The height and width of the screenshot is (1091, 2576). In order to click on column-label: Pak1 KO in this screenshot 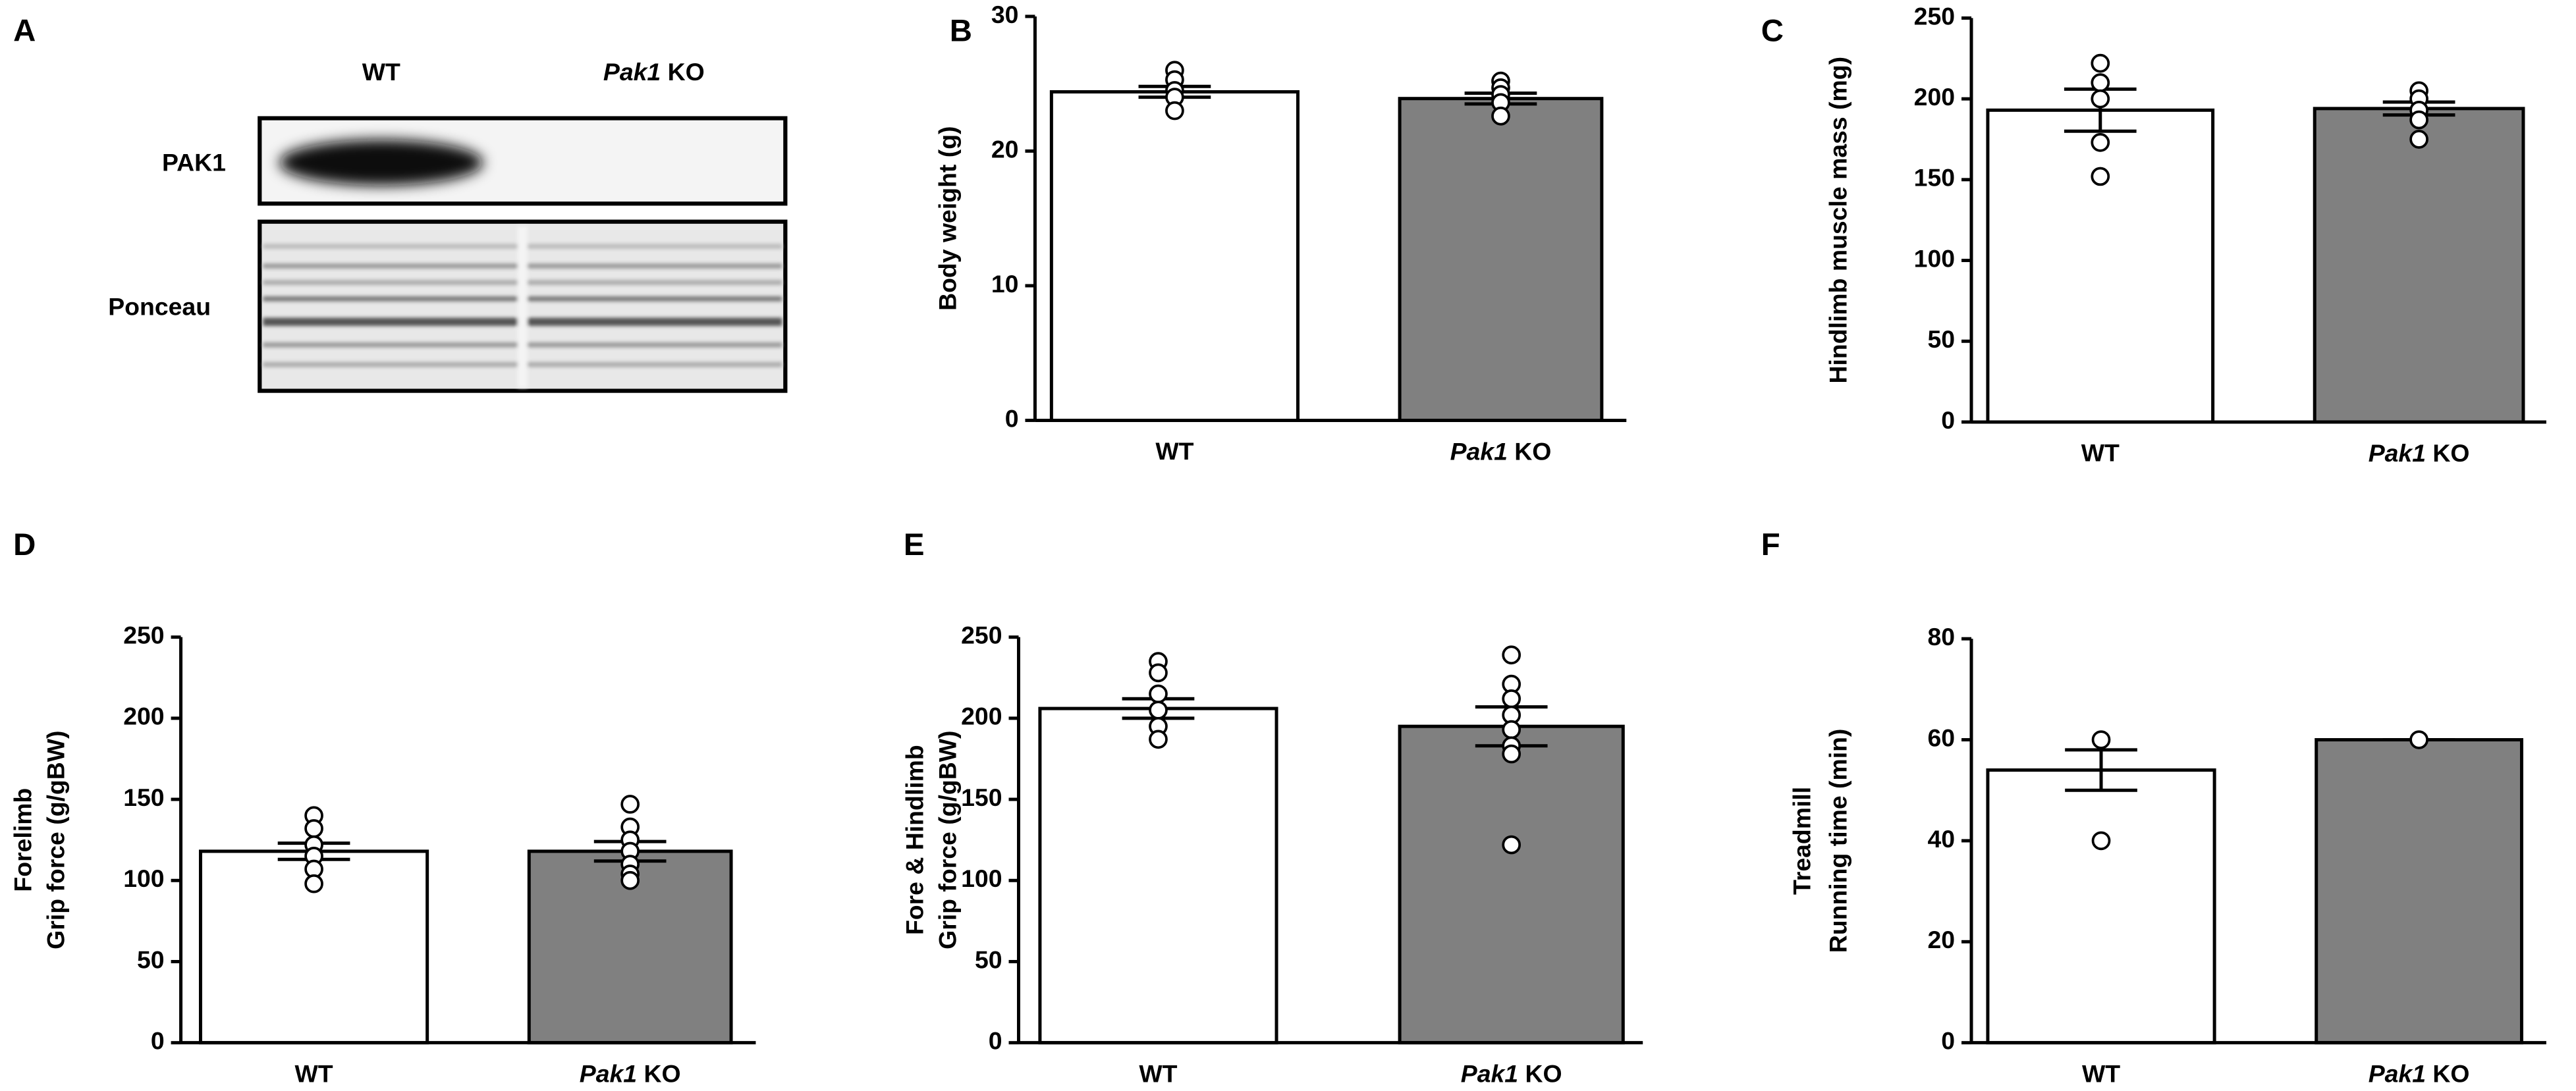, I will do `click(654, 72)`.